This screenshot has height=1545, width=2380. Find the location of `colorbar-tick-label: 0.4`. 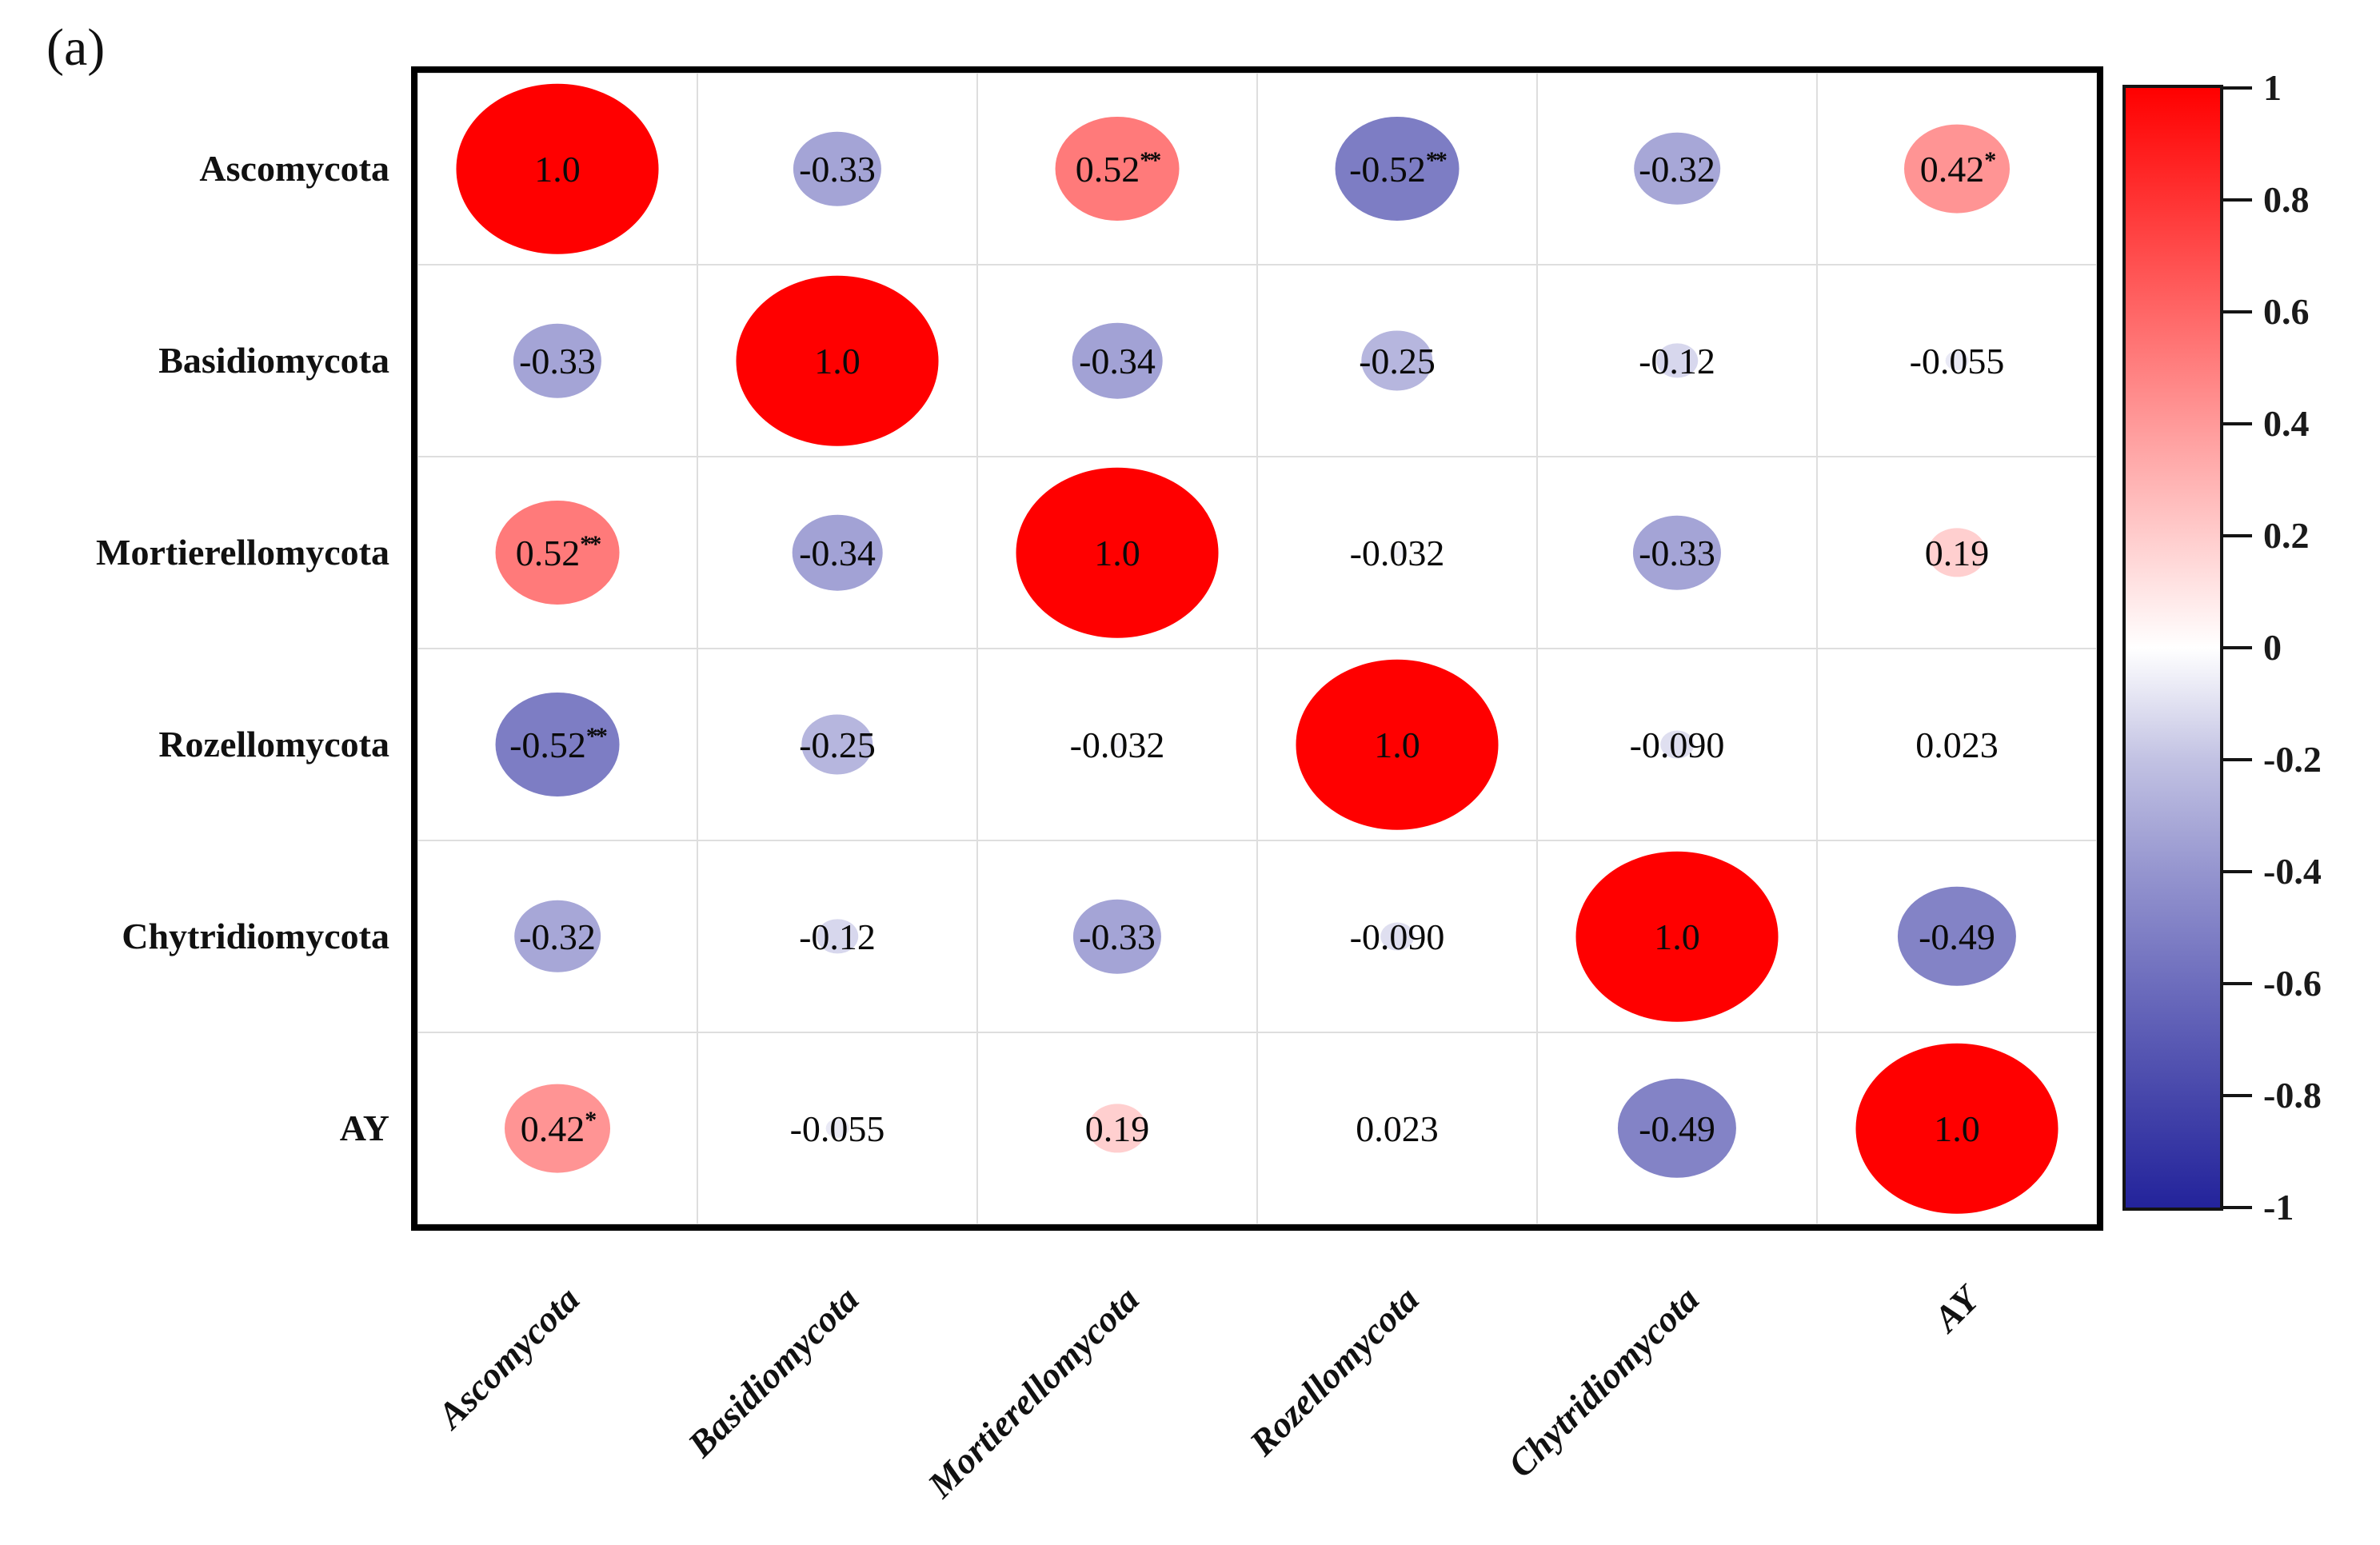

colorbar-tick-label: 0.4 is located at coordinates (2286, 424).